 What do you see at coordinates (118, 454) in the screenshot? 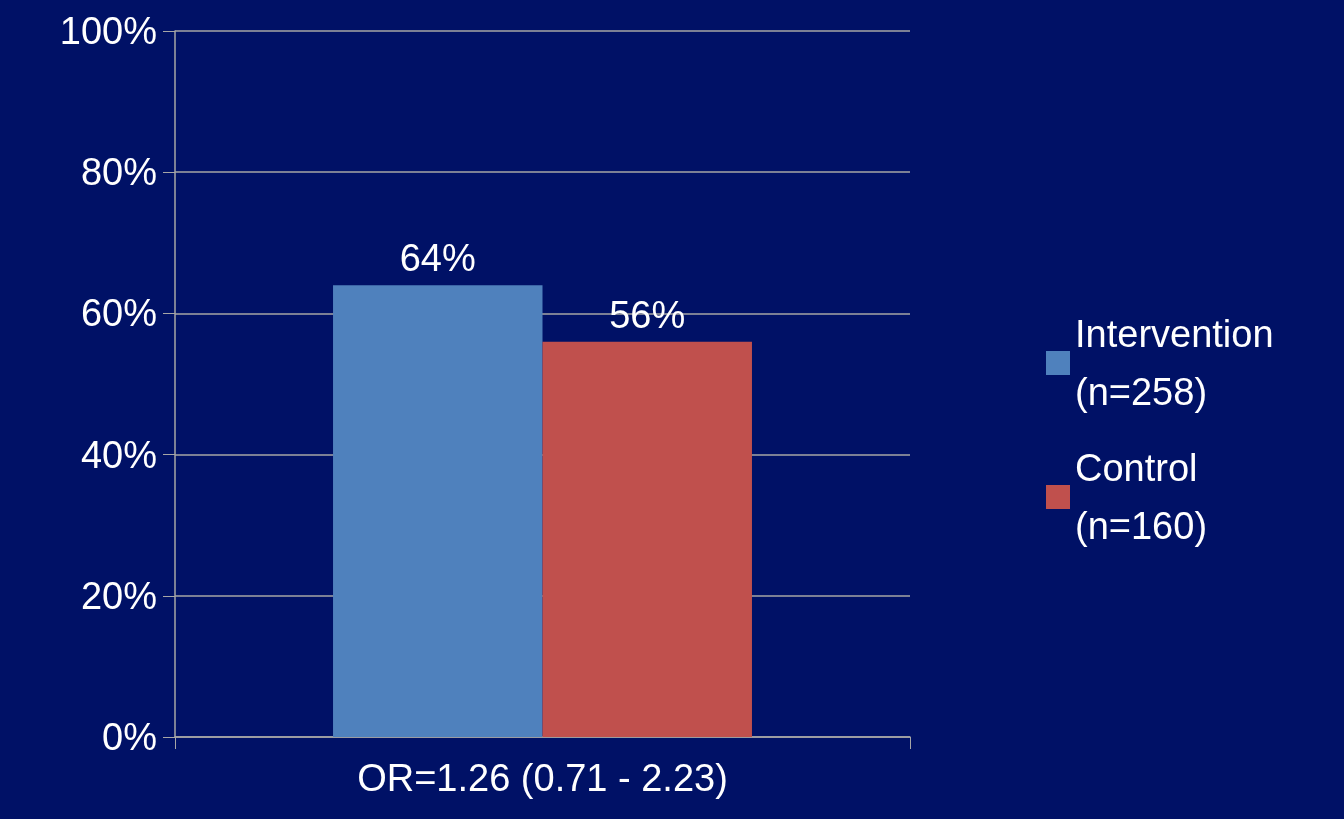
I see `y-tick-label: 40%` at bounding box center [118, 454].